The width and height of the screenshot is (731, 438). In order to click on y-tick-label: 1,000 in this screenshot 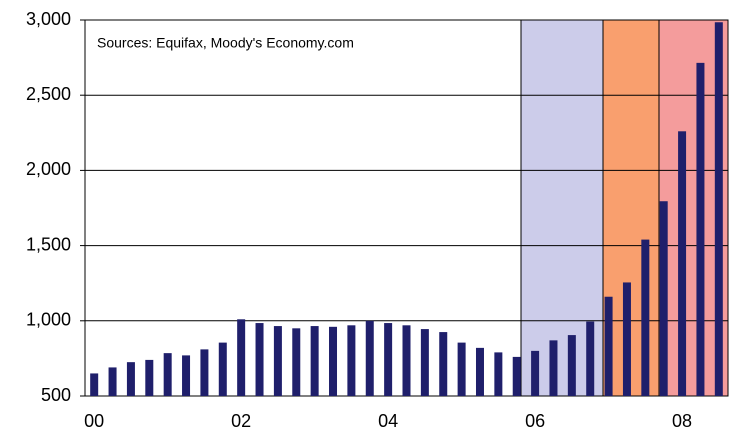, I will do `click(48, 320)`.